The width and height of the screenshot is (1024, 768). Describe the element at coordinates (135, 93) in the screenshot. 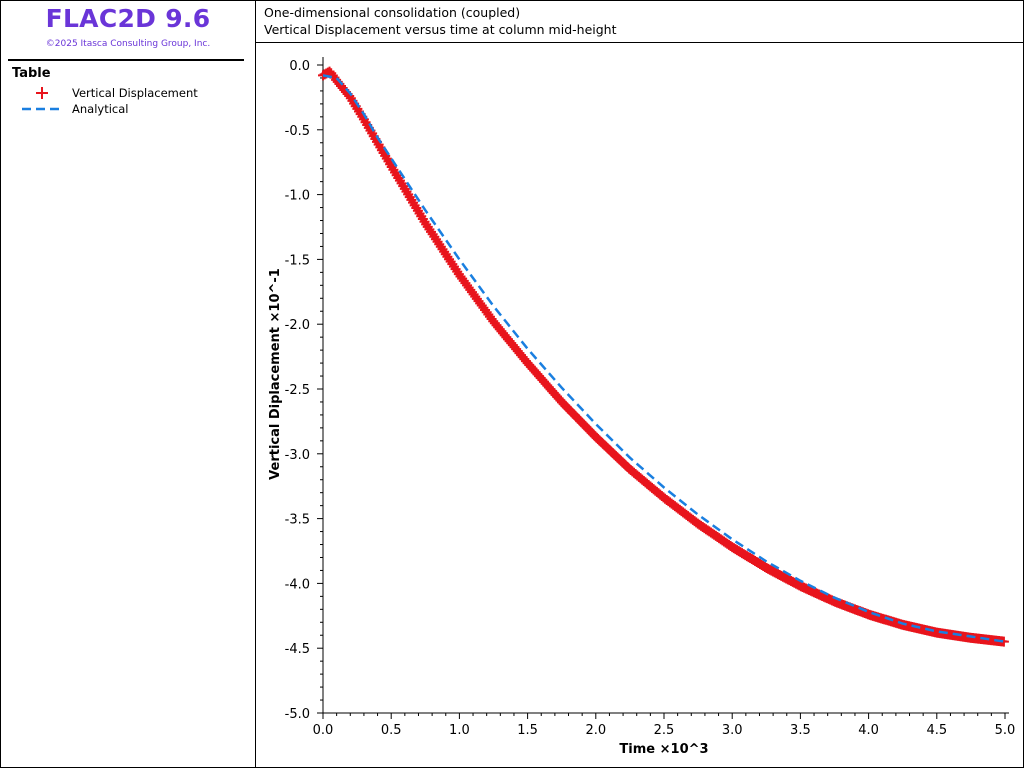

I see `legend-label: Vertical Displacement` at that location.